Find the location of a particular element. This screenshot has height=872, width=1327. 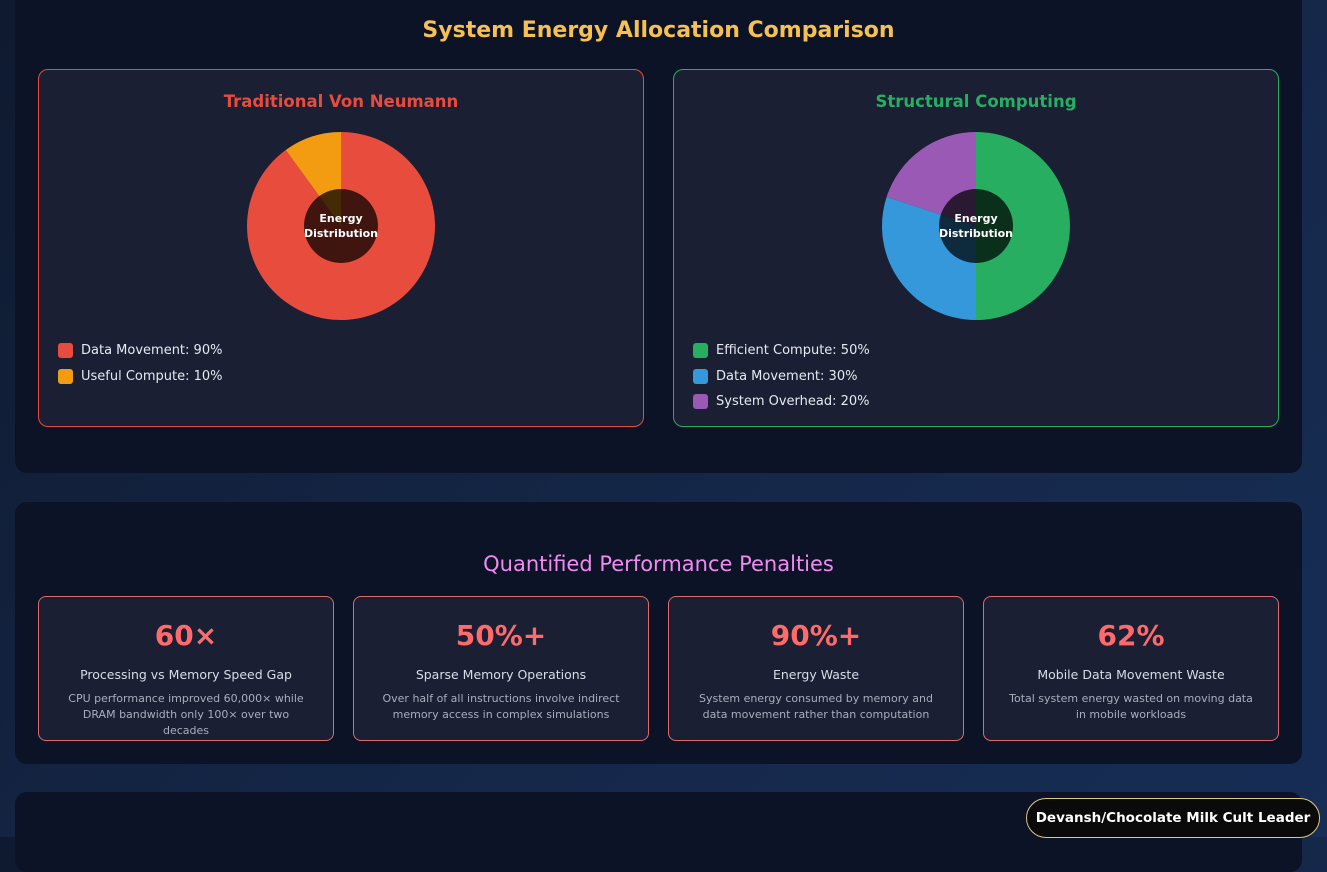

von-neumann-pie-chart: Energy Distribution is located at coordinates (340, 226).